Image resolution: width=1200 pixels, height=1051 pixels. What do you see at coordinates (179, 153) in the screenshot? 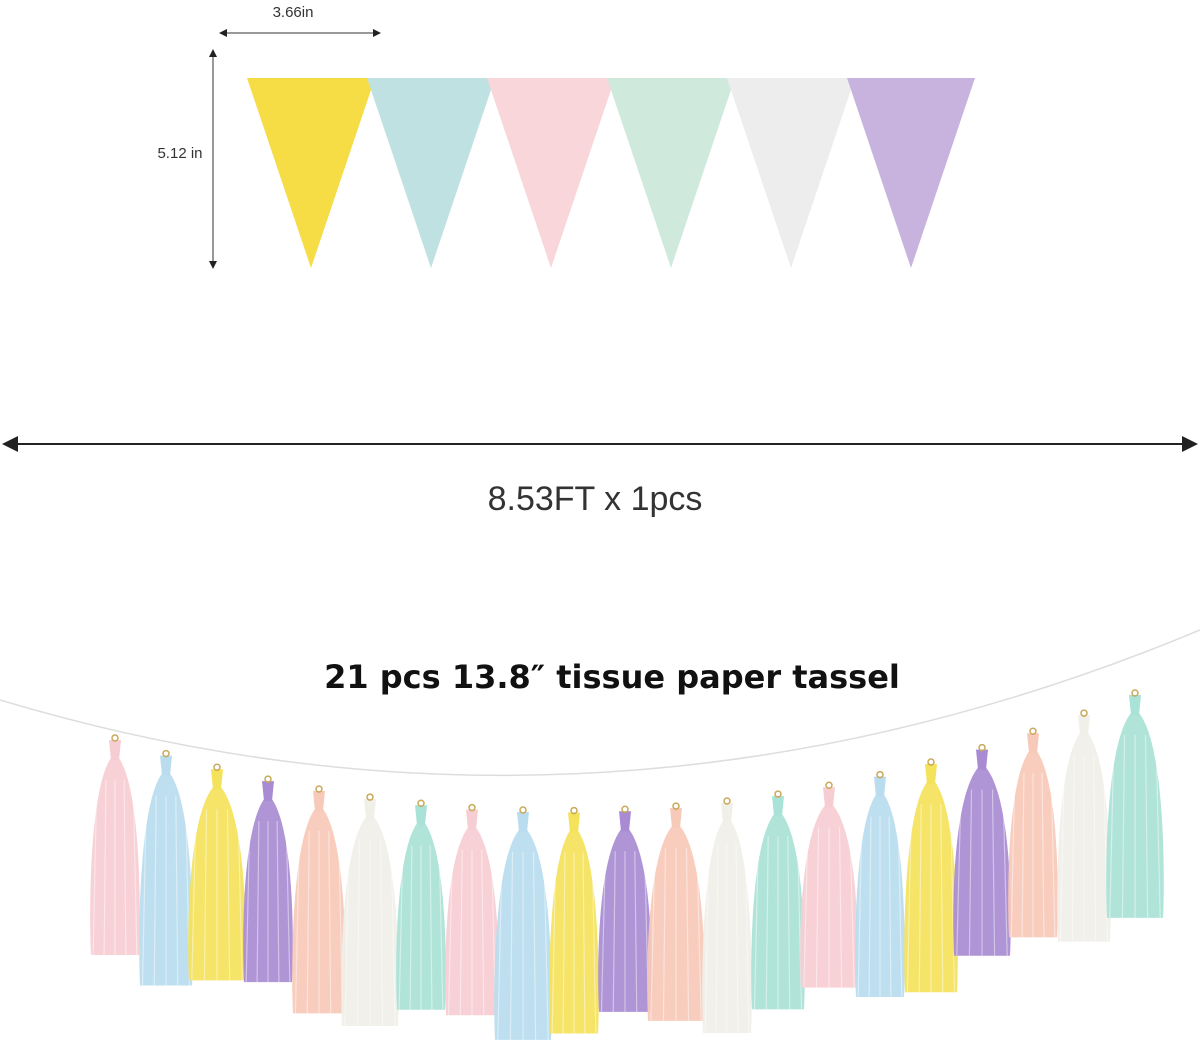
I see `flag-height-label: 5.12 in` at bounding box center [179, 153].